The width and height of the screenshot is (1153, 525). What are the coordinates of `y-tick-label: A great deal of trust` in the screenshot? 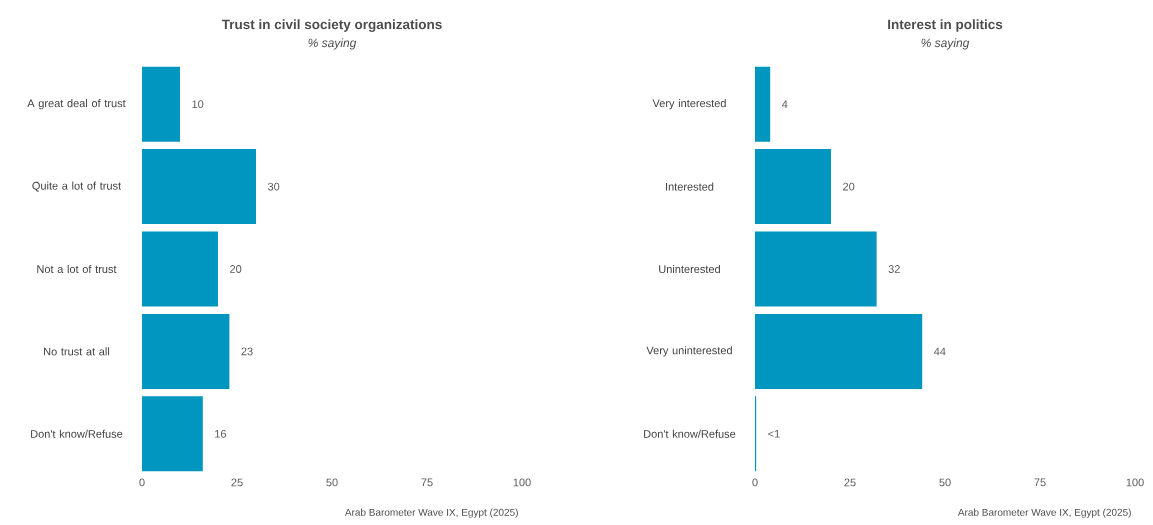 It's located at (76, 104).